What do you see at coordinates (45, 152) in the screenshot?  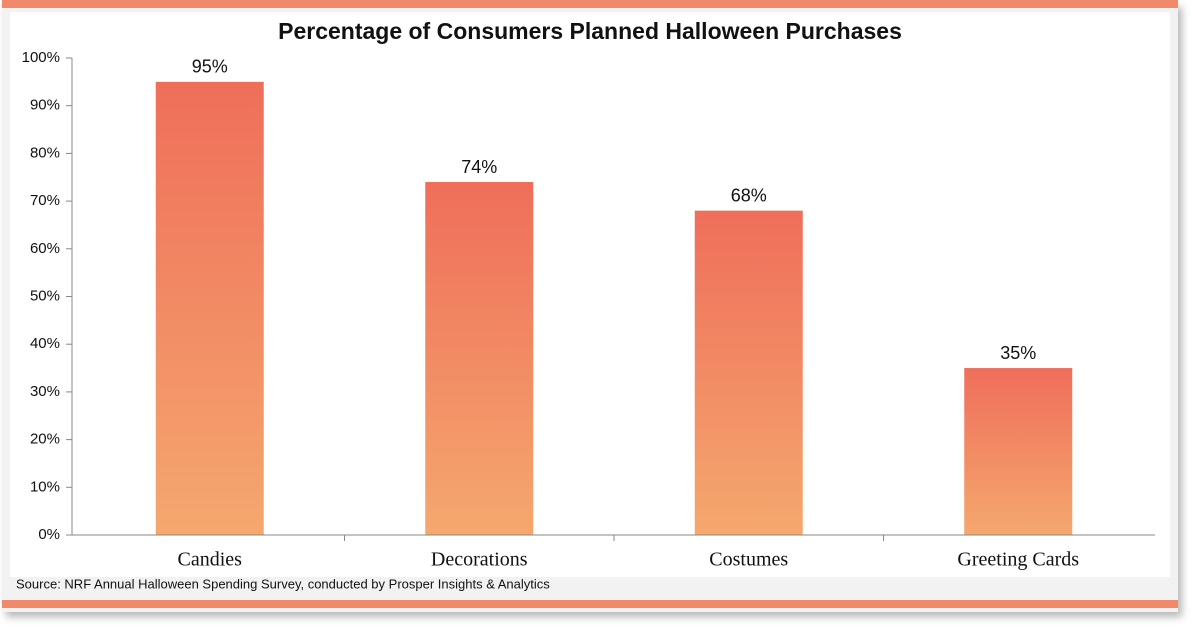 I see `y-tick-label: 80%` at bounding box center [45, 152].